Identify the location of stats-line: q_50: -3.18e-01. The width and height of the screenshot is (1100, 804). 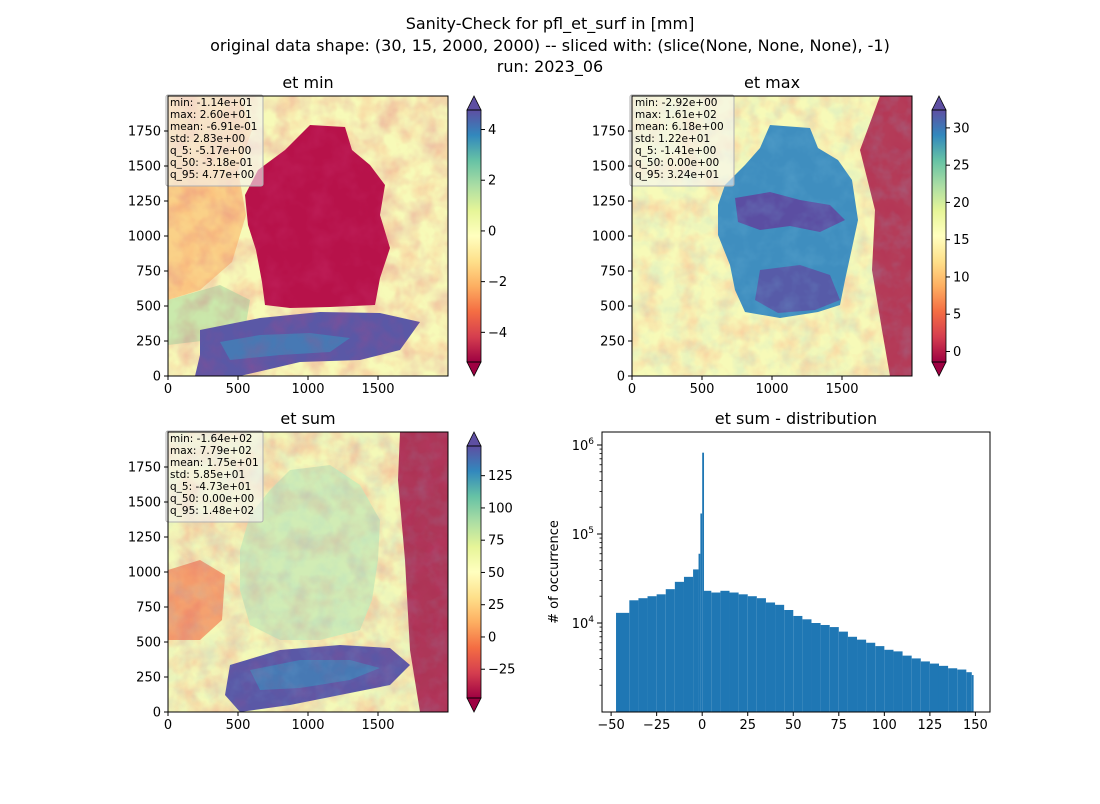
(211, 163).